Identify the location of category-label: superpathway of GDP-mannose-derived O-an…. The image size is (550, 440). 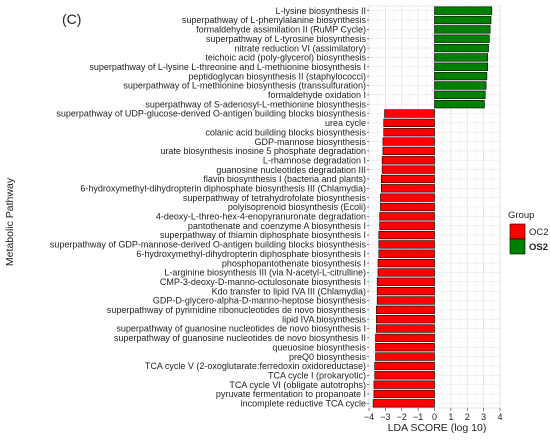
(208, 245).